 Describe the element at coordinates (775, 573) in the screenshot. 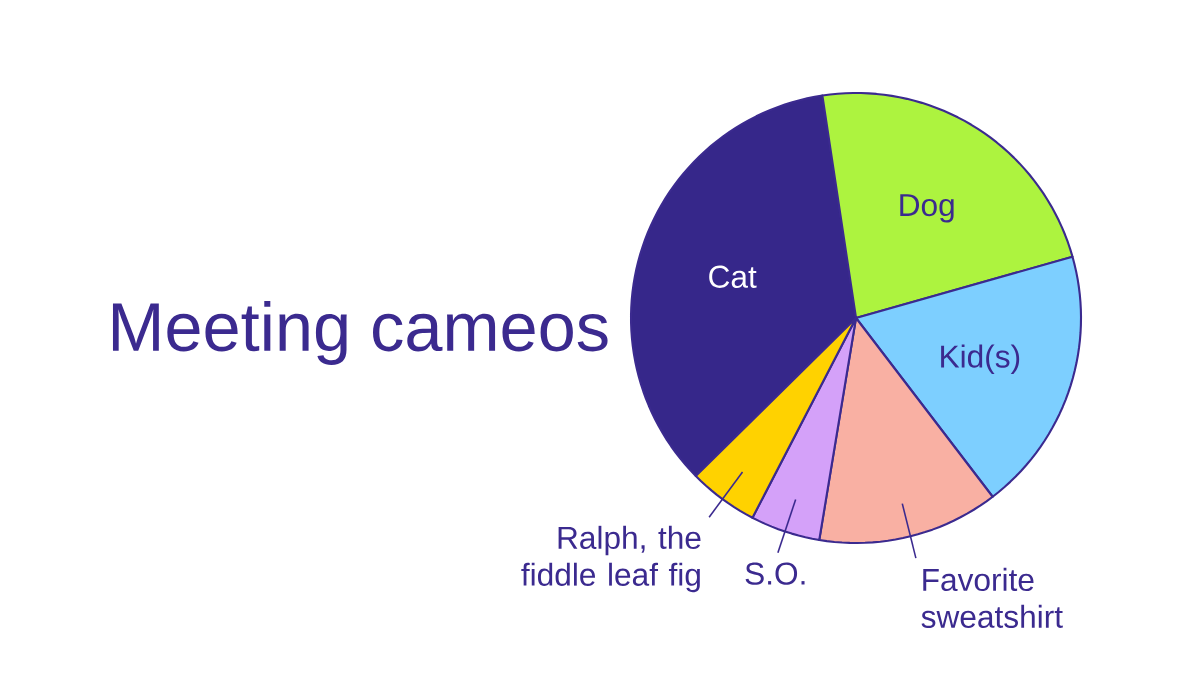

I see `slice-label: S.O.` at that location.